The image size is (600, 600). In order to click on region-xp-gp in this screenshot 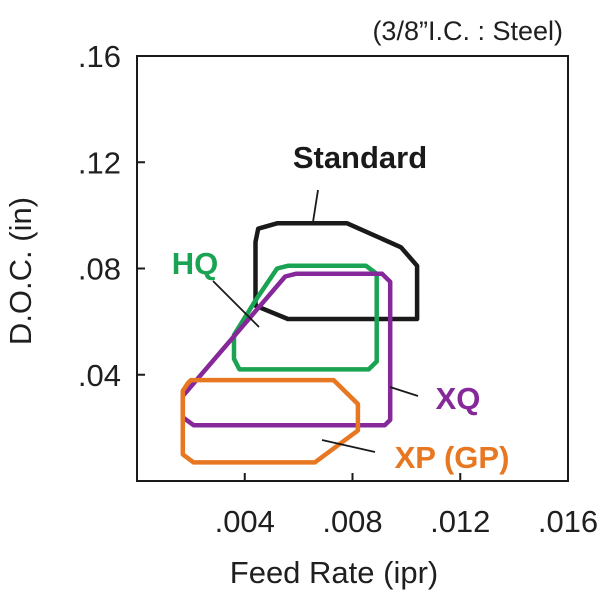, I will do `click(270, 421)`.